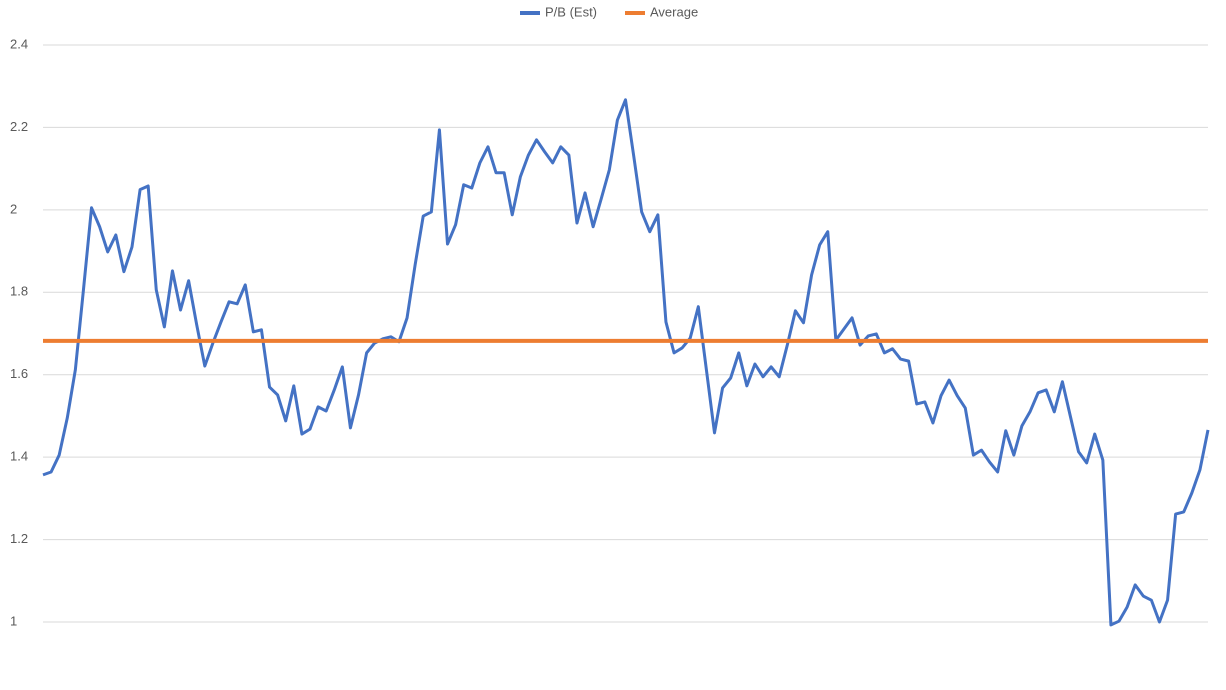 The image size is (1226, 690). I want to click on legend-label: Average, so click(674, 11).